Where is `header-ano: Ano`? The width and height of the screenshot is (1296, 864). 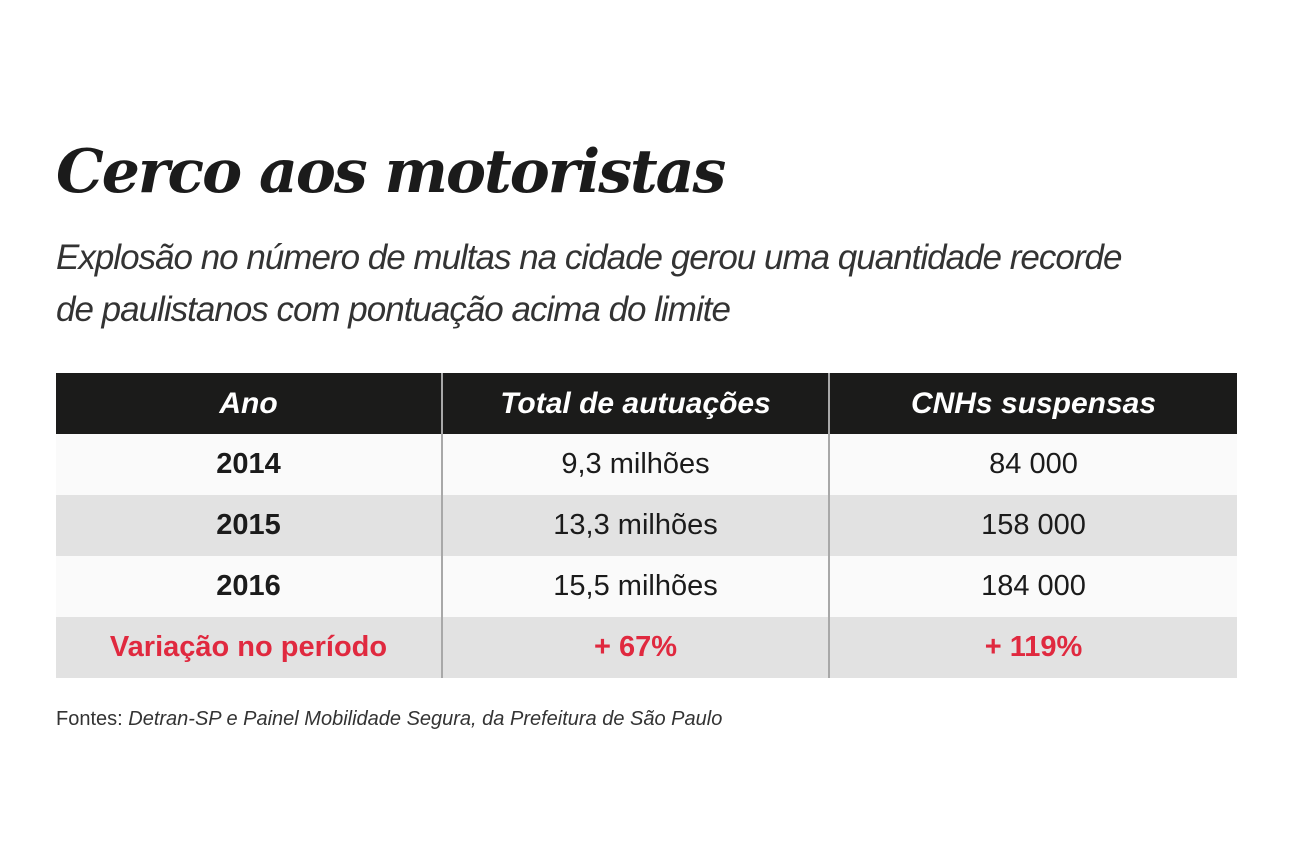
header-ano: Ano is located at coordinates (249, 403).